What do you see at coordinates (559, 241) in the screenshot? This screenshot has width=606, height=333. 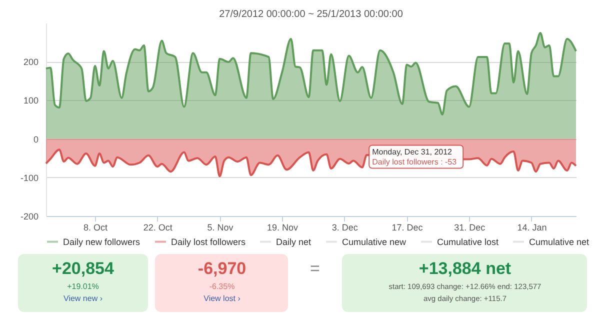 I see `legend-label: Cumulative net` at bounding box center [559, 241].